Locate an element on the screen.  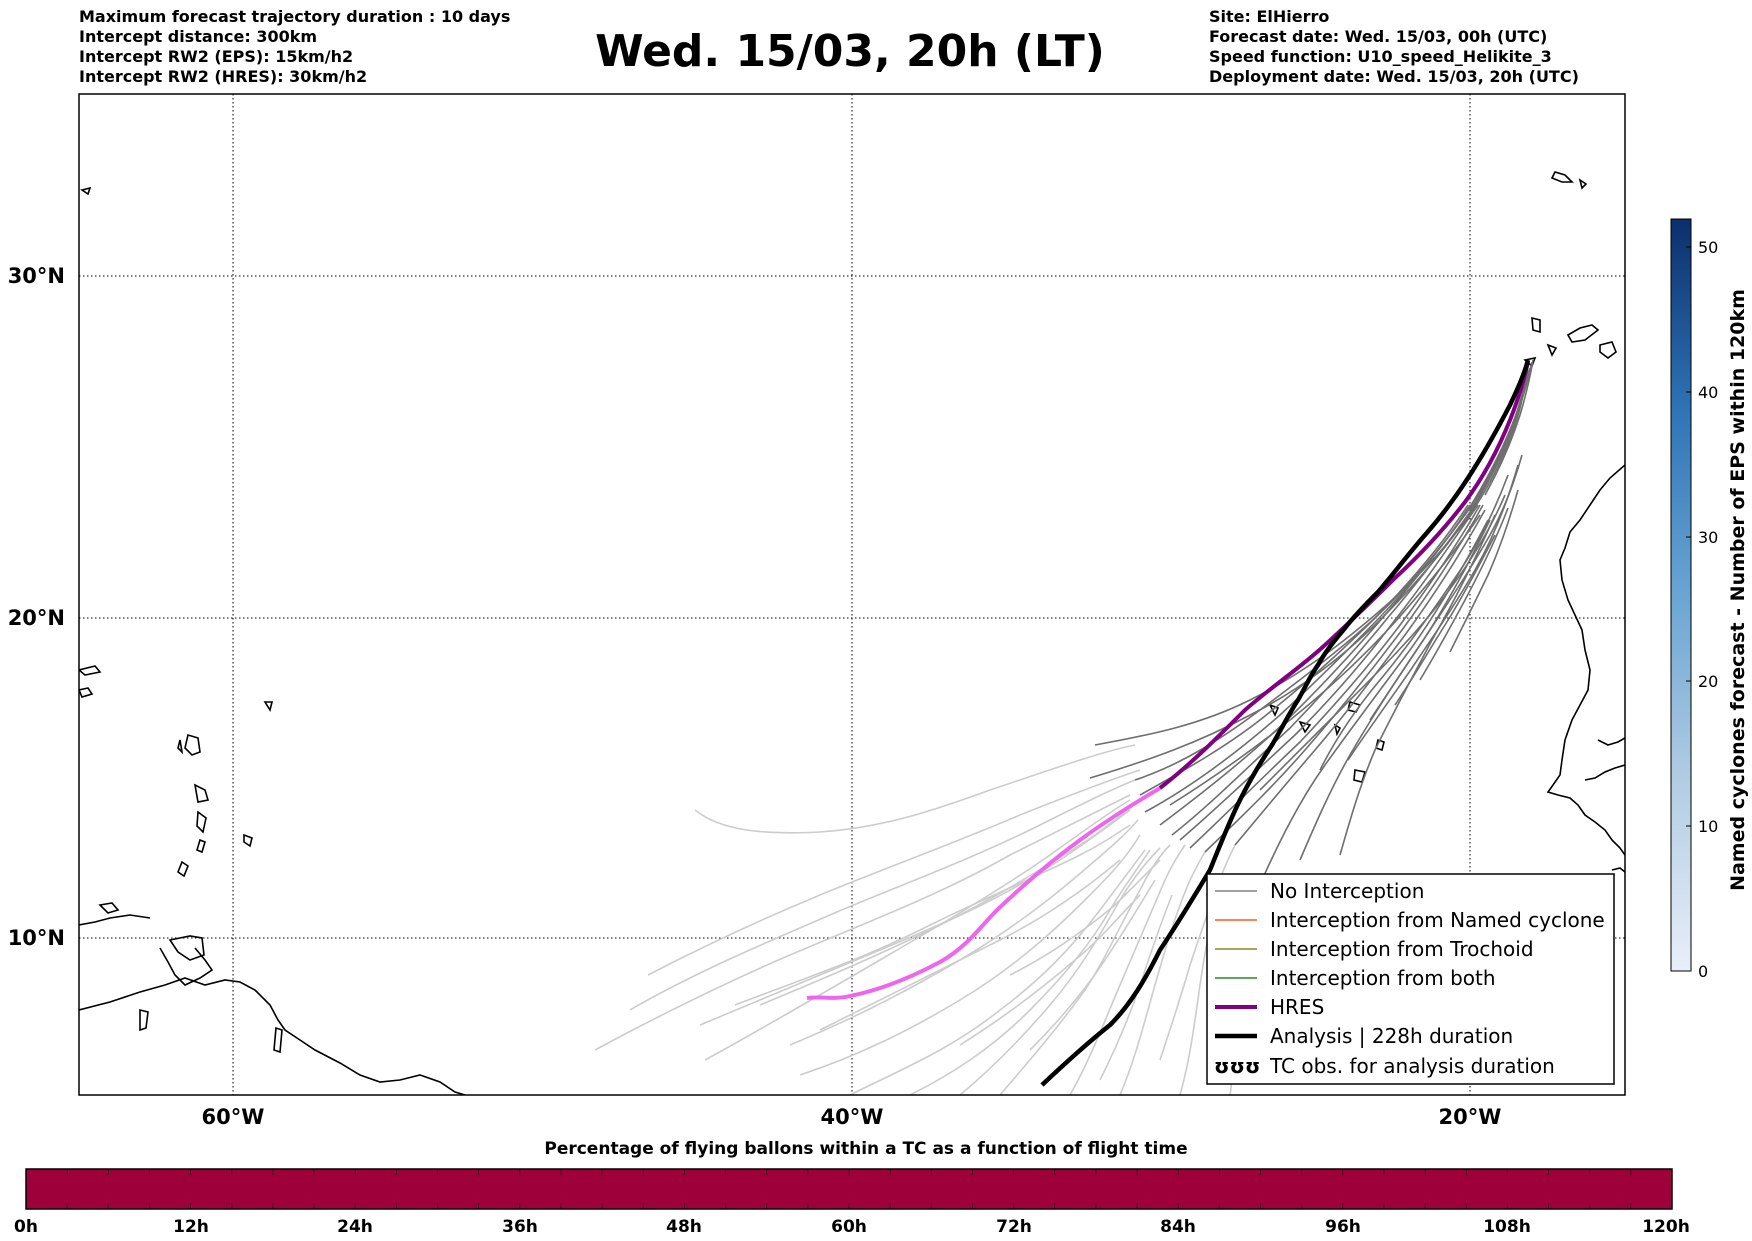
legend-box is located at coordinates (1410, 979).